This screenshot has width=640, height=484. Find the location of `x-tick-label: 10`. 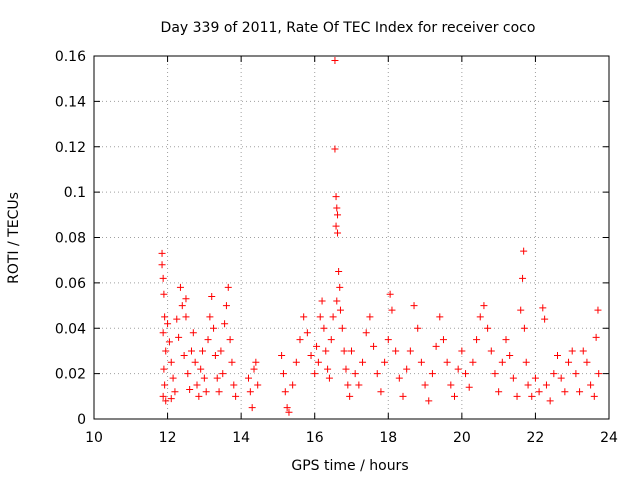

x-tick-label: 10 is located at coordinates (94, 438).